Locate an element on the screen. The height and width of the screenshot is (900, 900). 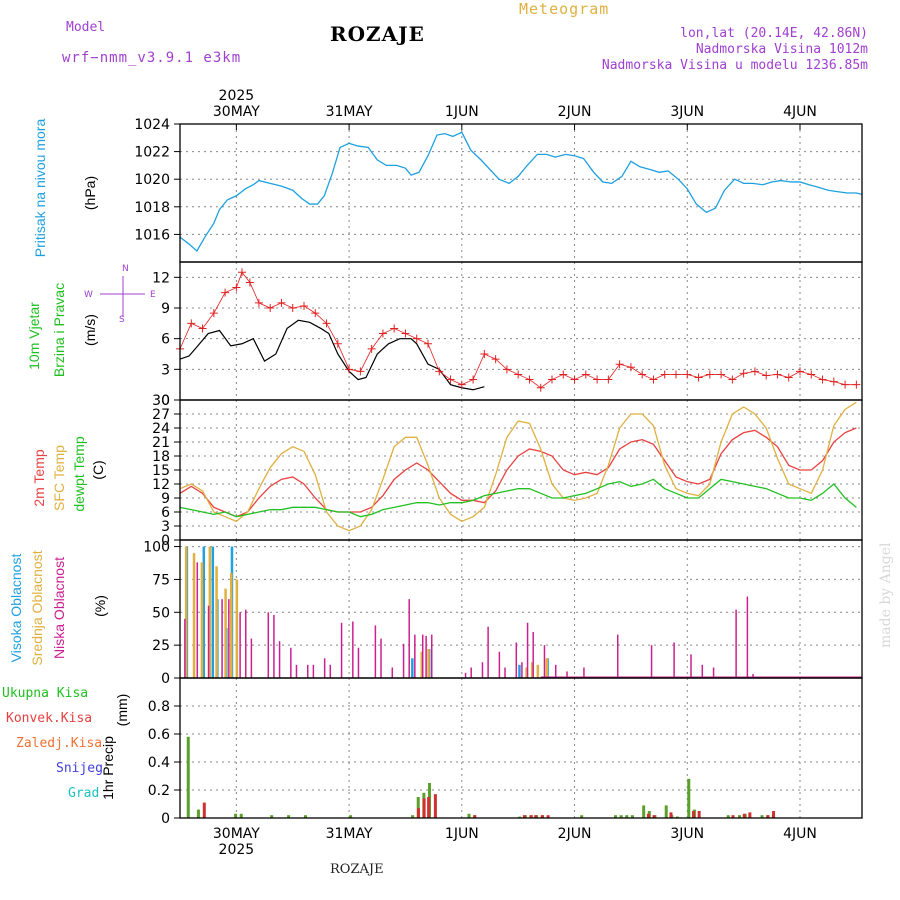
y-tick-label: 12 is located at coordinates (161, 278).